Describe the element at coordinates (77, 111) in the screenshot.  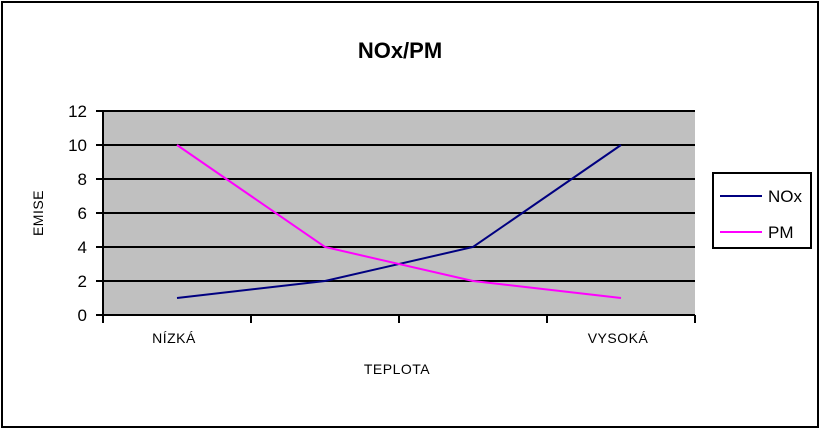
I see `y-tick-label: 12` at that location.